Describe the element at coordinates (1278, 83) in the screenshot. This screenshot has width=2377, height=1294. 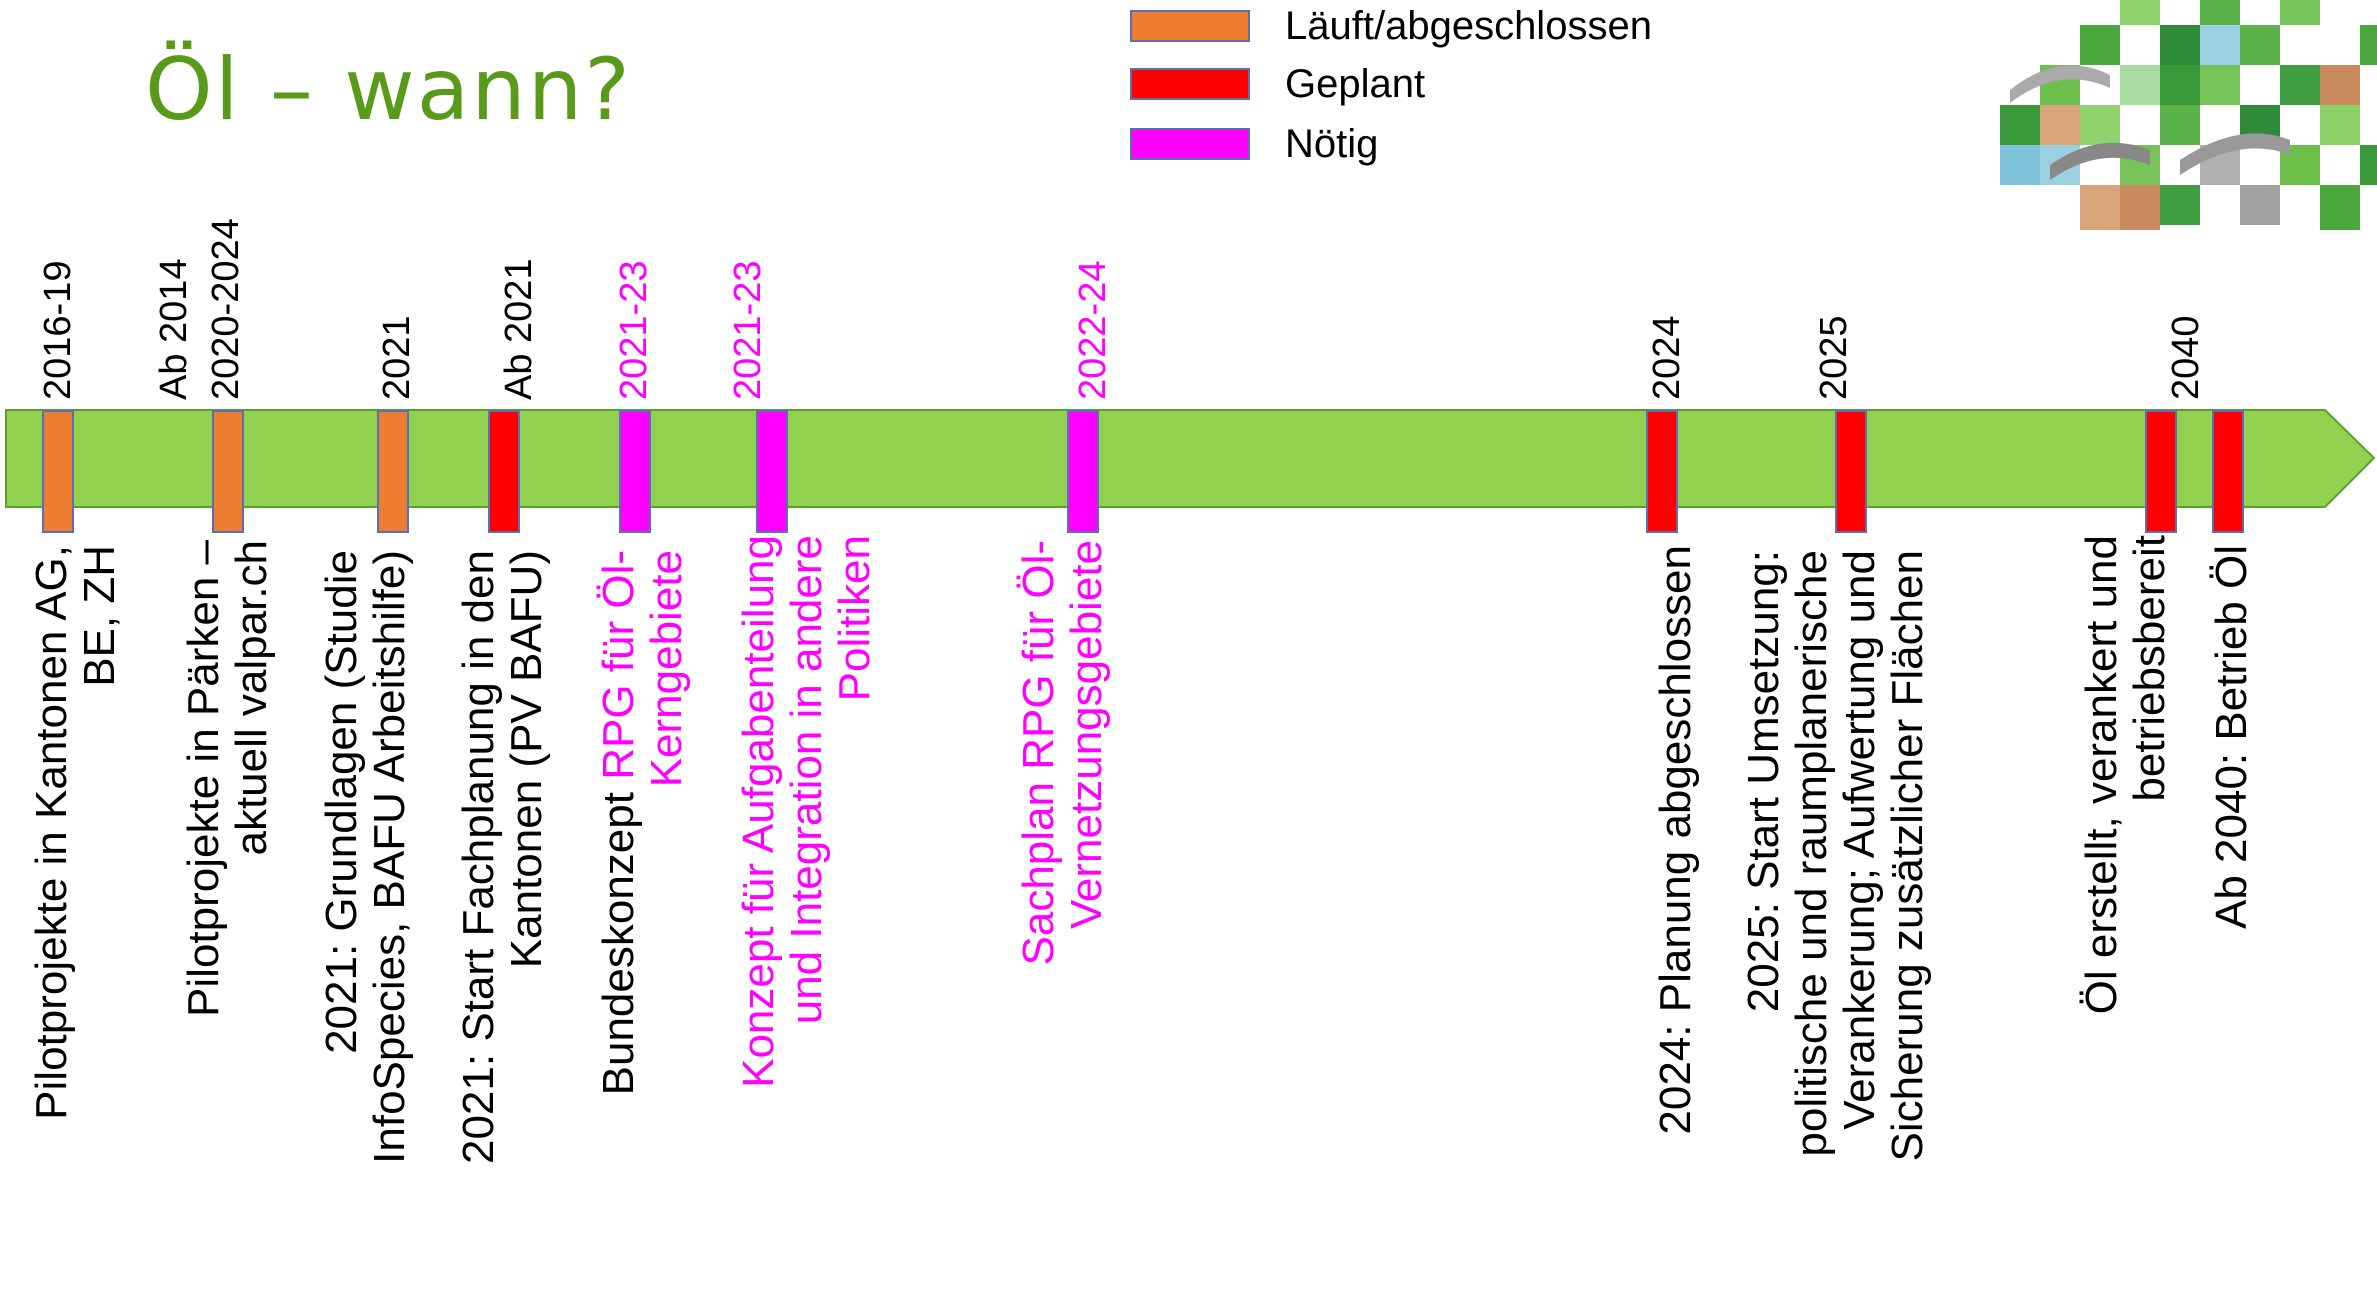
I see `legend-item-geplant: Geplant` at that location.